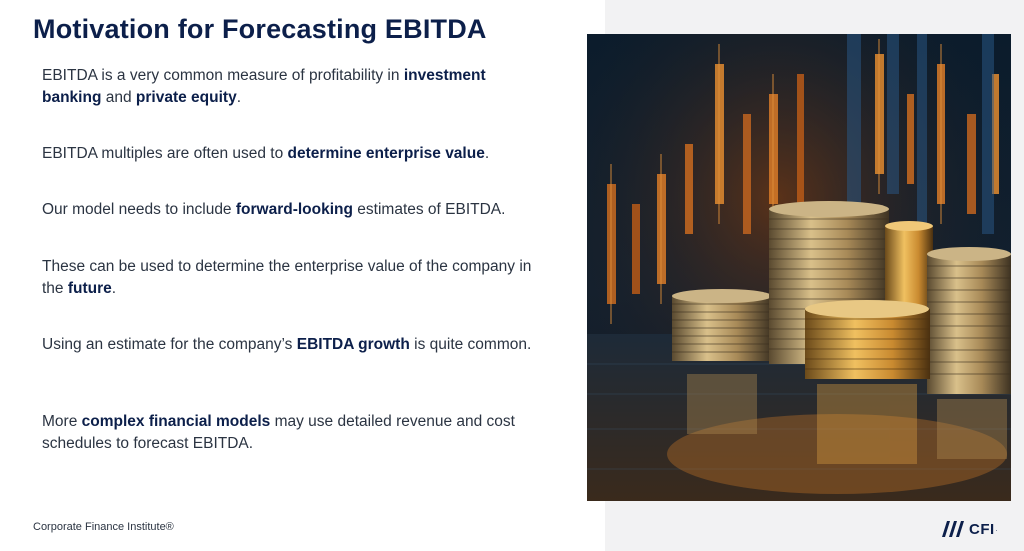  What do you see at coordinates (470, 344) in the screenshot?
I see `body-text: is quite common.` at bounding box center [470, 344].